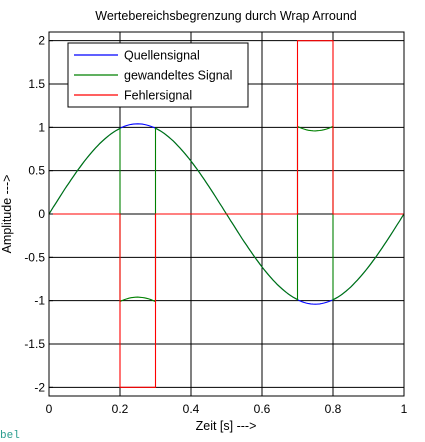  I want to click on y-tick-label: -2, so click(39, 387).